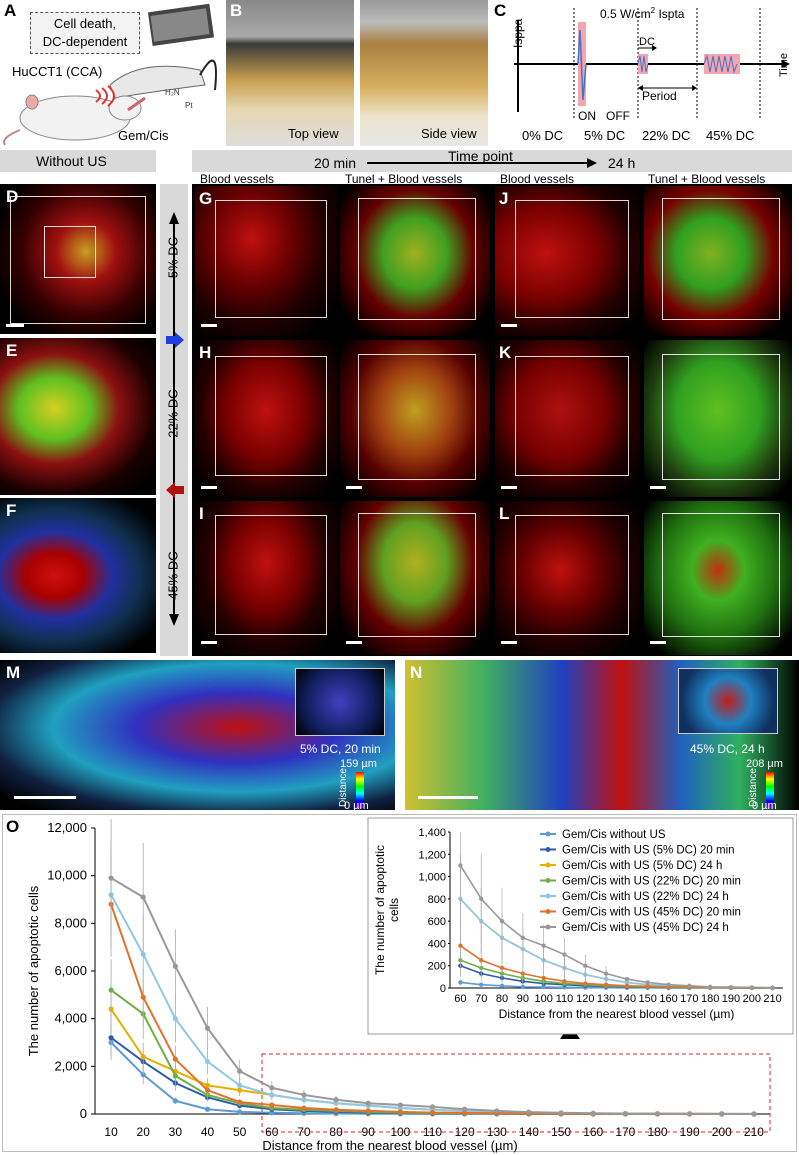 The image size is (799, 1155). I want to click on without-us-bar, so click(78, 161).